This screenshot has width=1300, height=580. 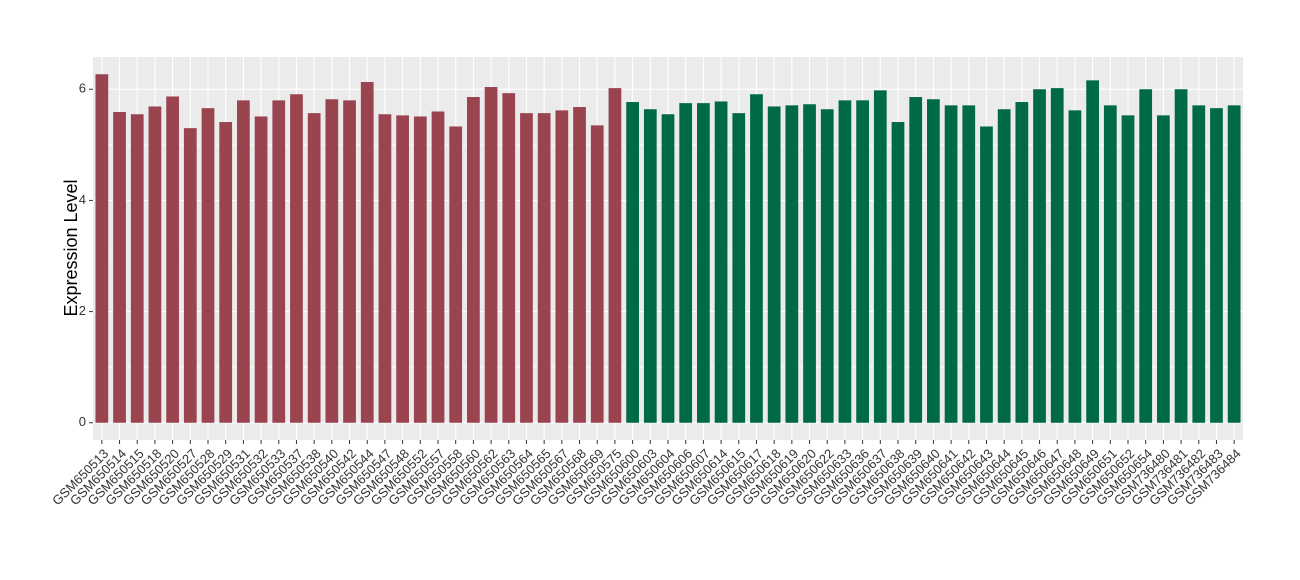 I want to click on y-tick-label: 0, so click(x=82, y=421).